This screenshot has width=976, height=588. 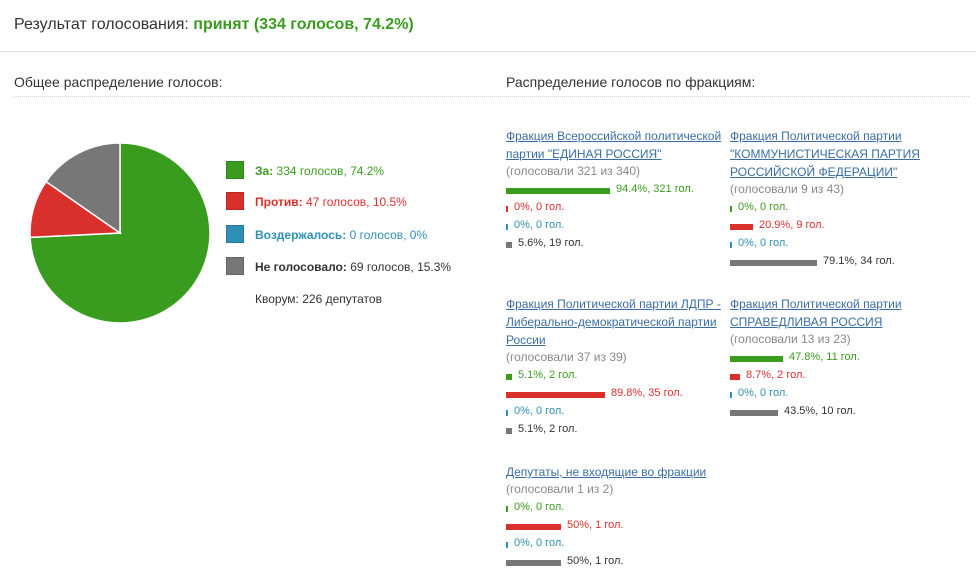 I want to click on vote-row-against: 89.8%, 35 гол., so click(x=621, y=395).